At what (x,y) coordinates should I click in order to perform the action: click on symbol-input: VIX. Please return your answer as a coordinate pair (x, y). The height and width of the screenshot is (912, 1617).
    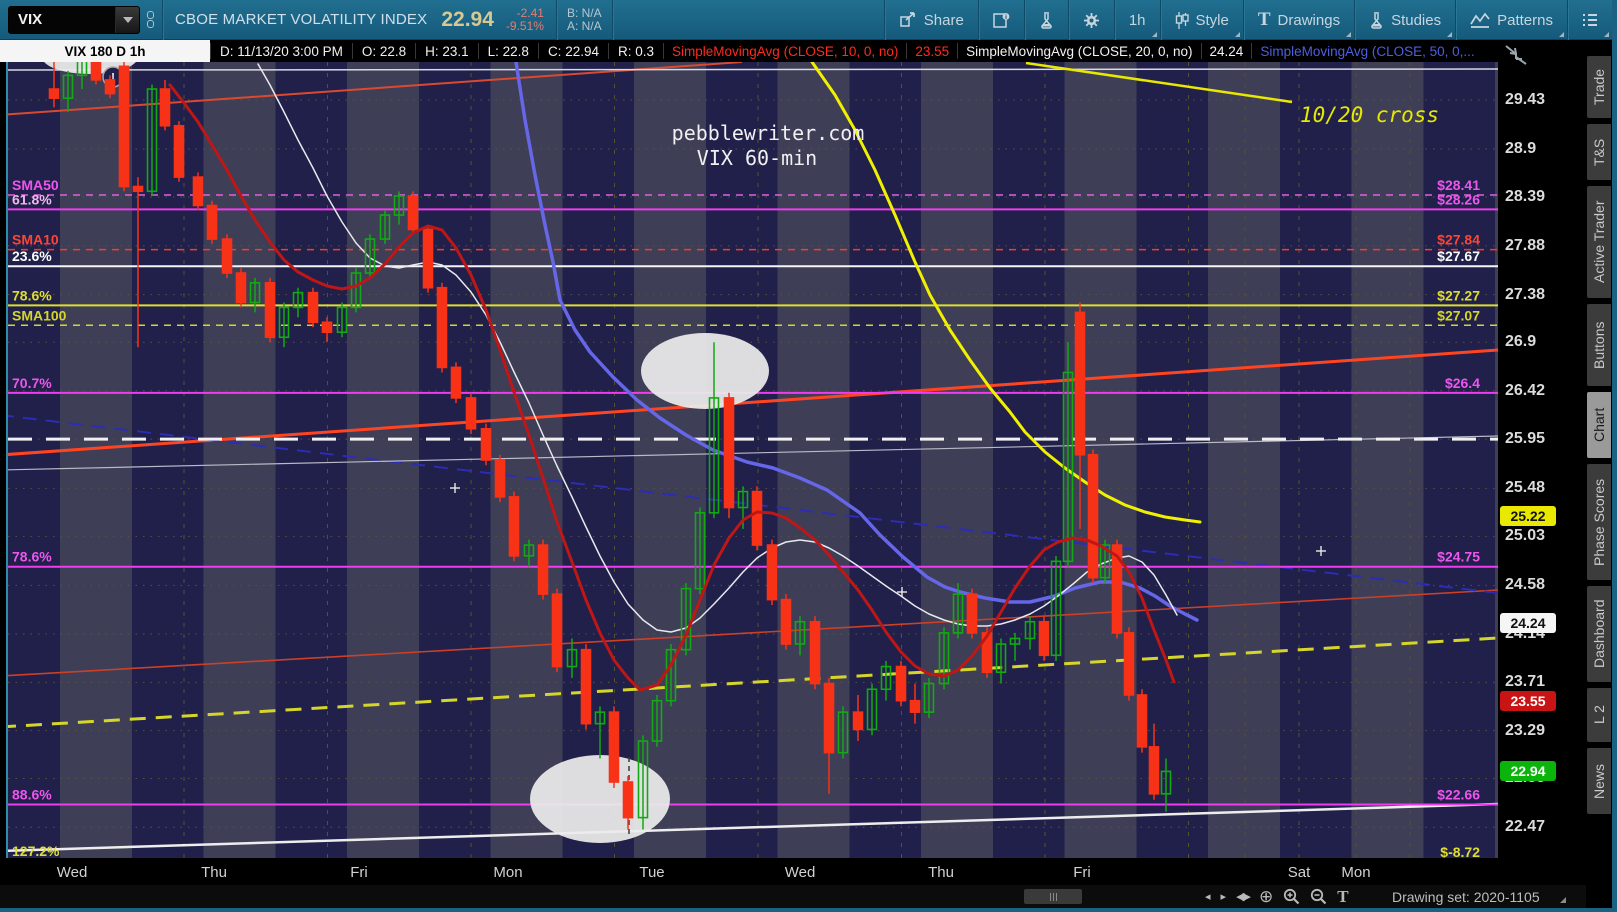
    Looking at the image, I should click on (30, 19).